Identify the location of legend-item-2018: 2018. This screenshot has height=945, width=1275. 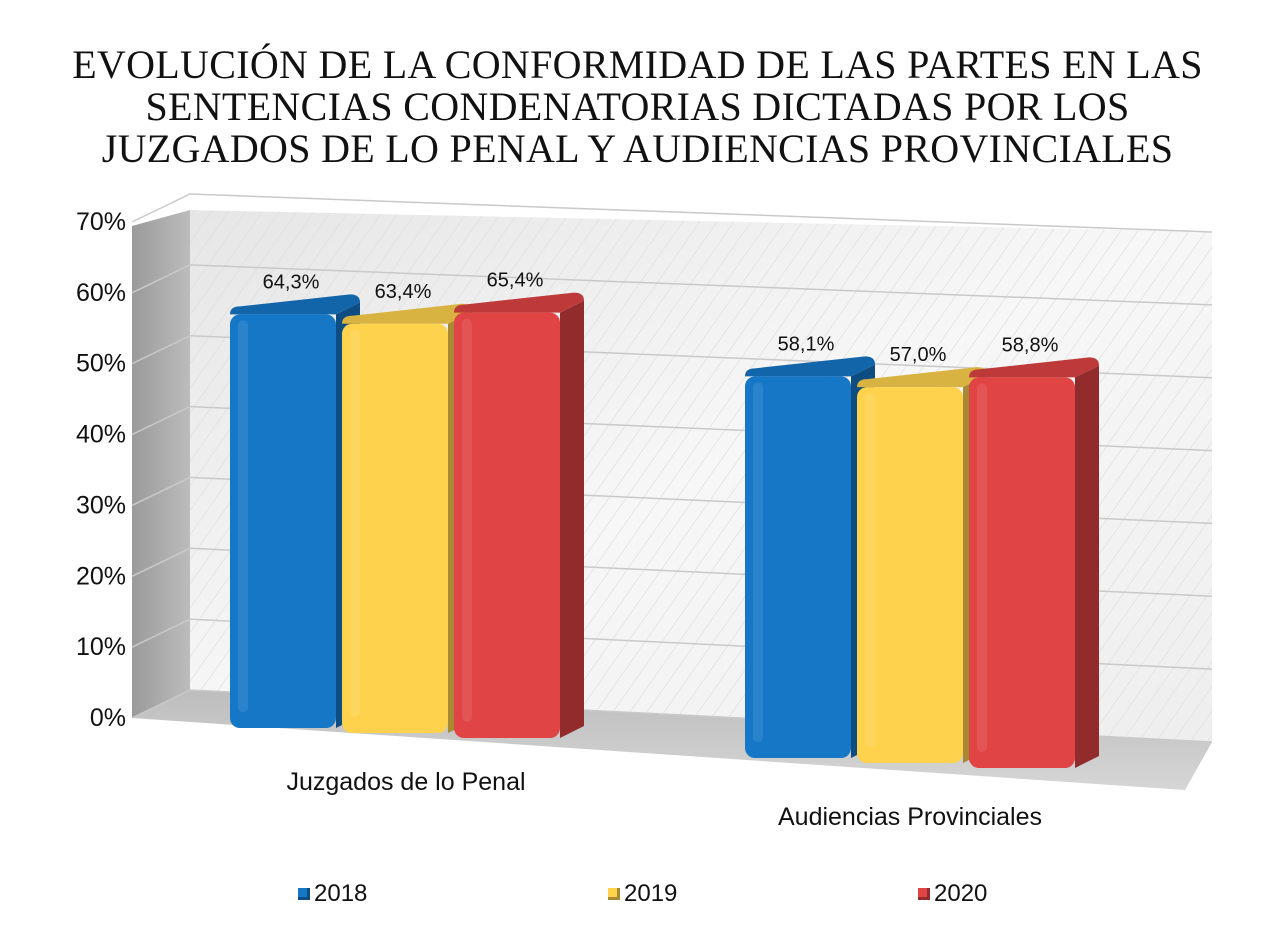
(332, 894).